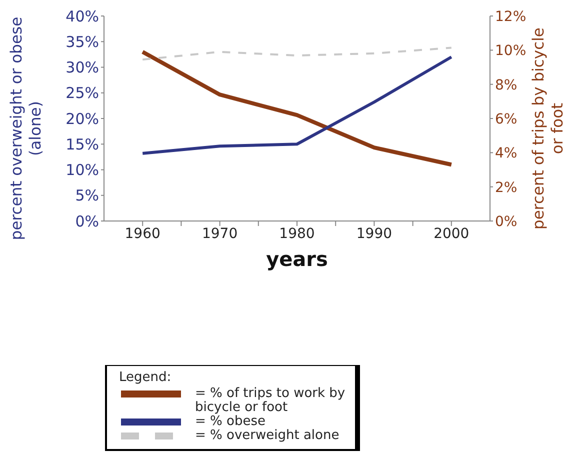 The height and width of the screenshot is (459, 578). I want to click on y-tick-label: 20%, so click(82, 119).